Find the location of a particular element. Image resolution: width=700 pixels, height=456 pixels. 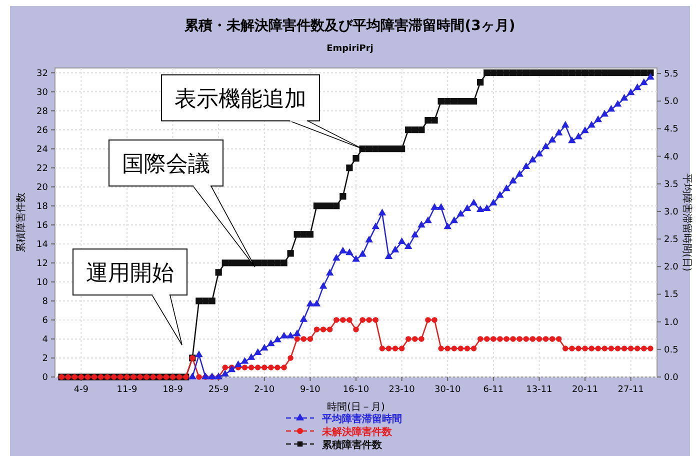

y2-tick-label: 3.0 is located at coordinates (671, 212).